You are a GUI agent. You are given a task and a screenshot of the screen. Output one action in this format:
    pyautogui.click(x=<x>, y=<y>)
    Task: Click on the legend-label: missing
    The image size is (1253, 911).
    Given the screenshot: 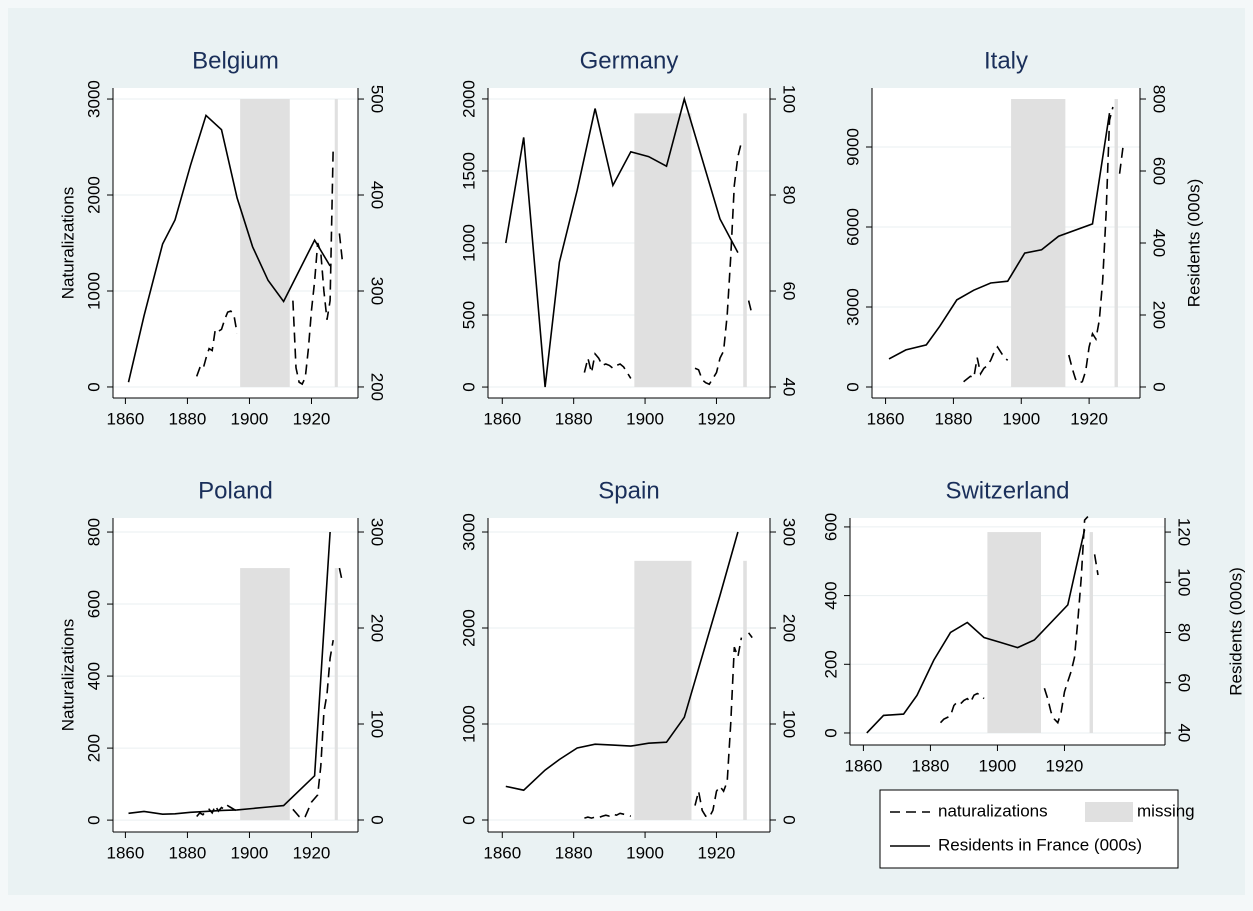 What is the action you would take?
    pyautogui.click(x=1166, y=810)
    